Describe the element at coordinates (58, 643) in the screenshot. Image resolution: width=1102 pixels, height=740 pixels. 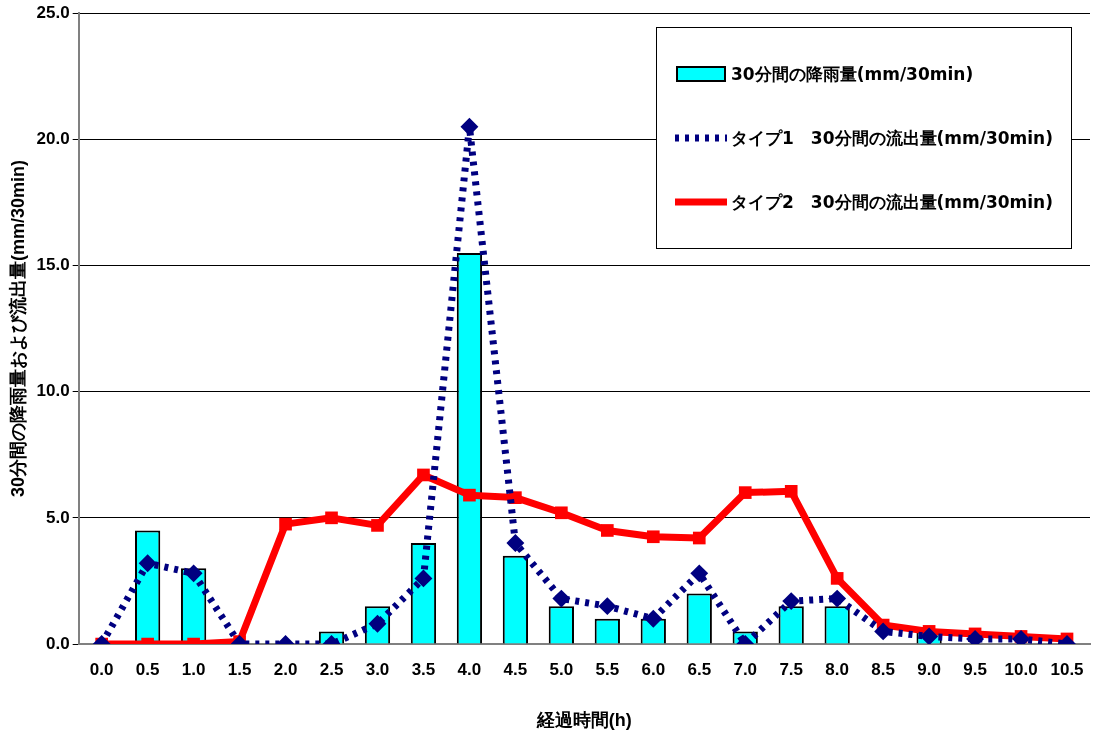
I see `y-tick-label: 0.0` at that location.